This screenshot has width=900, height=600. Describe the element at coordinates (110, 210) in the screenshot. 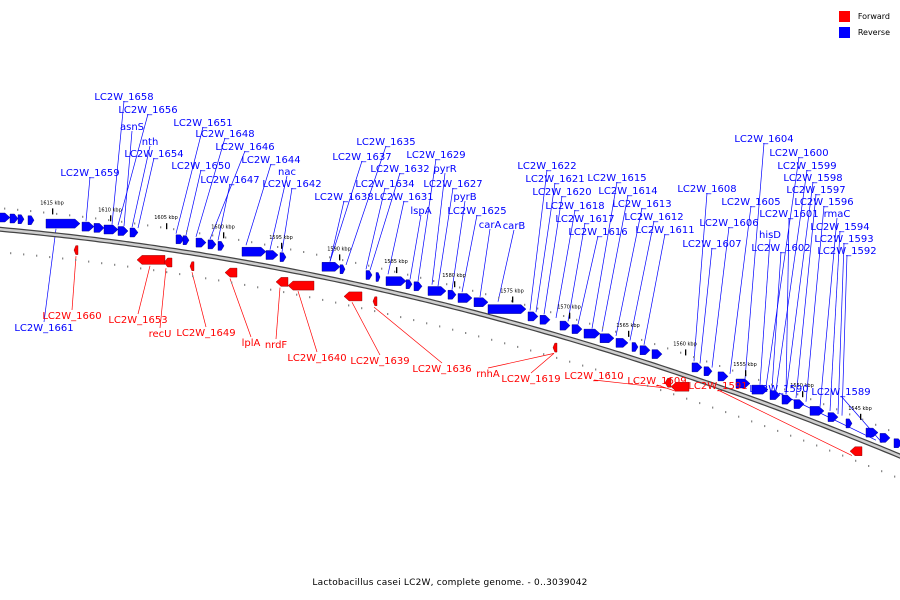

I see `tick-label: 1610 kbp` at that location.